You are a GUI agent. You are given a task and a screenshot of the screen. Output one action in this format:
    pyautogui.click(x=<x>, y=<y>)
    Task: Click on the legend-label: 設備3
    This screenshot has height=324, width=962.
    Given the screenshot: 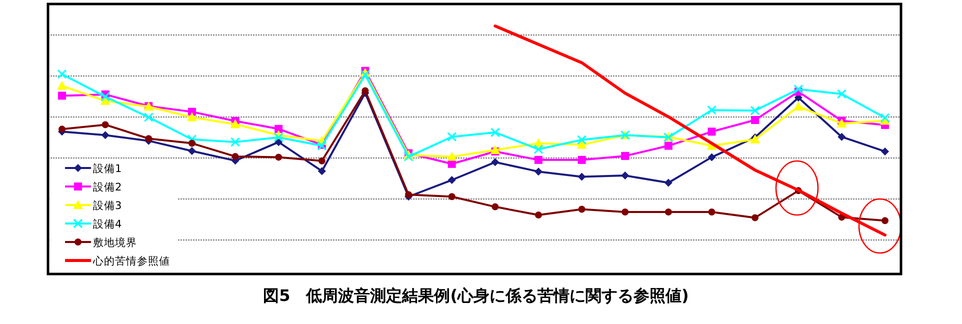 What is the action you would take?
    pyautogui.click(x=107, y=205)
    